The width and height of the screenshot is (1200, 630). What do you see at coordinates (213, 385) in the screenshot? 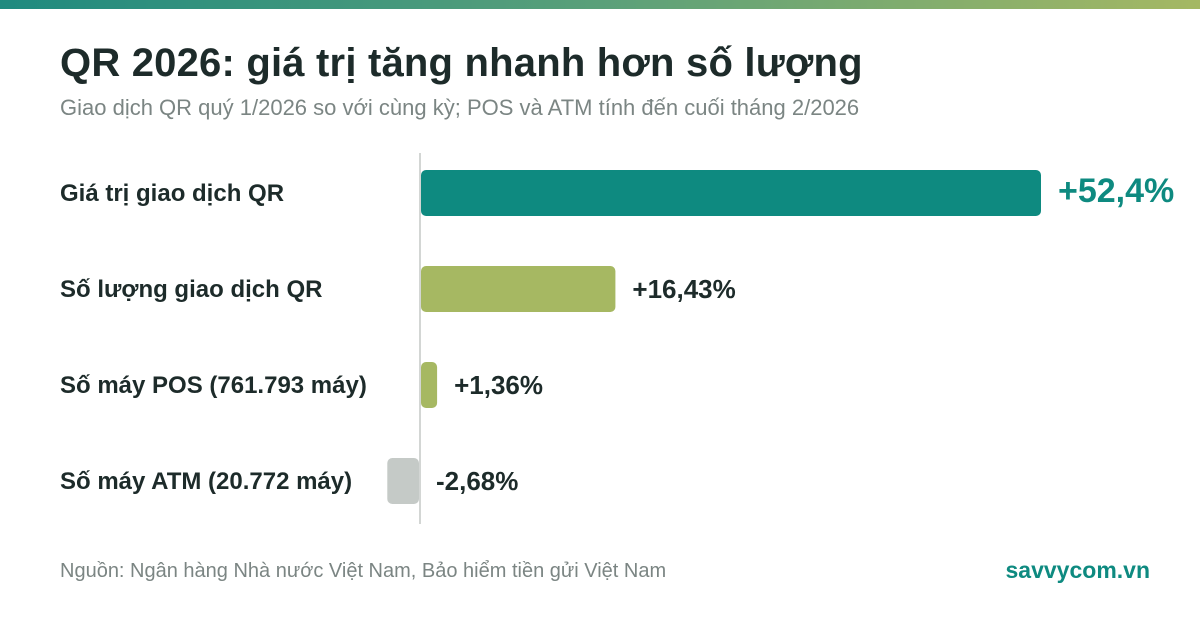
I see `category-label: Số máy POS (761.793 máy)` at bounding box center [213, 385].